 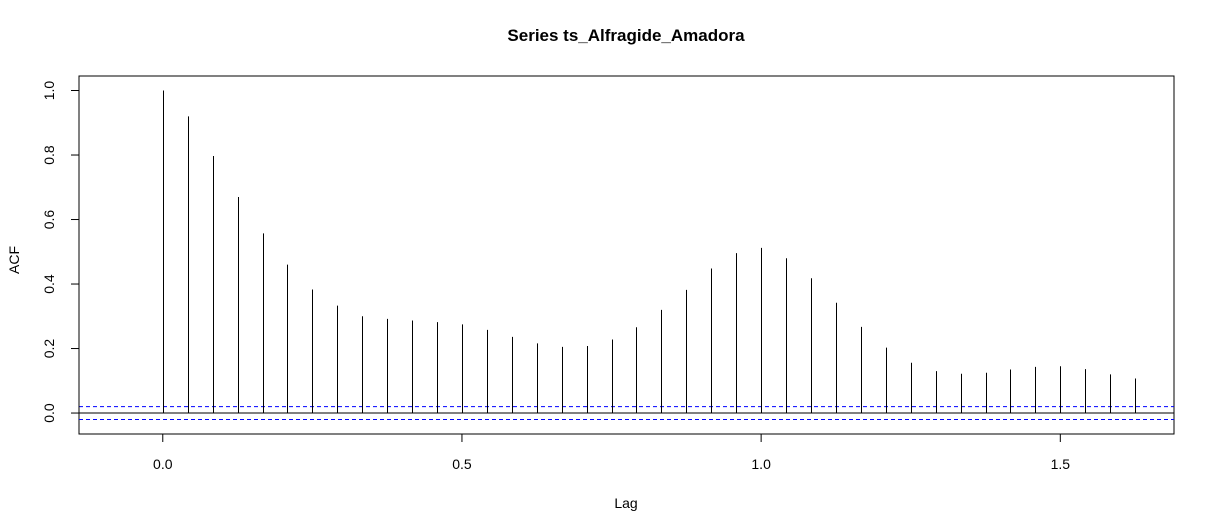 I want to click on y-tick-label: 0.0, so click(x=49, y=413).